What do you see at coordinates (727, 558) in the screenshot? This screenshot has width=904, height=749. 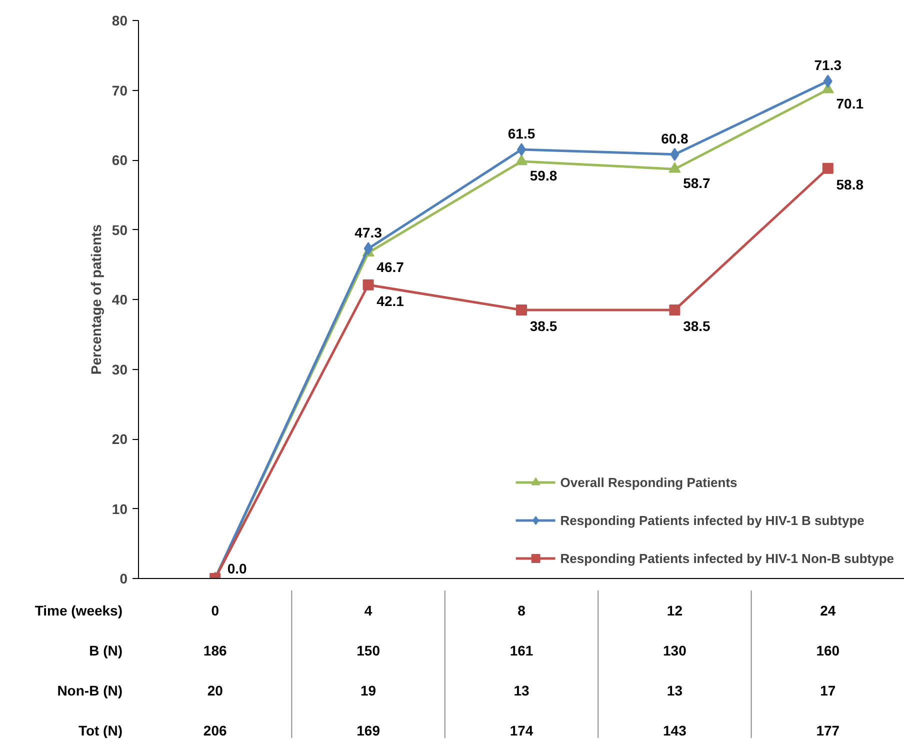 I see `legend-label: Responding Patients infected by HIV-1 Non-B subtype` at bounding box center [727, 558].